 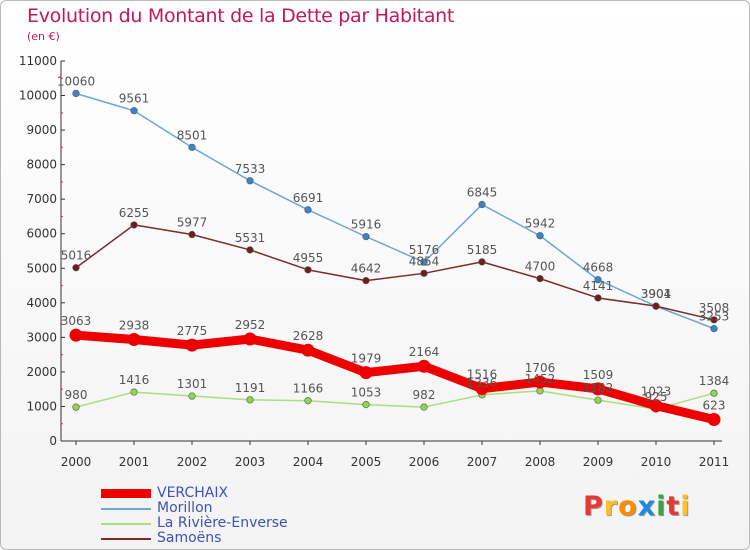 I want to click on data-label-verchaix: 2952, so click(x=250, y=325).